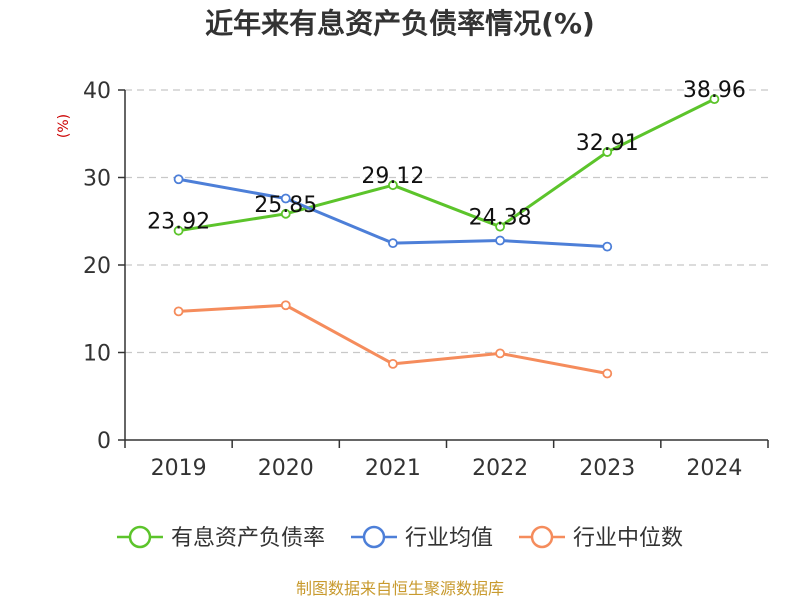  Describe the element at coordinates (714, 468) in the screenshot. I see `x-tick-label: 2024` at that location.